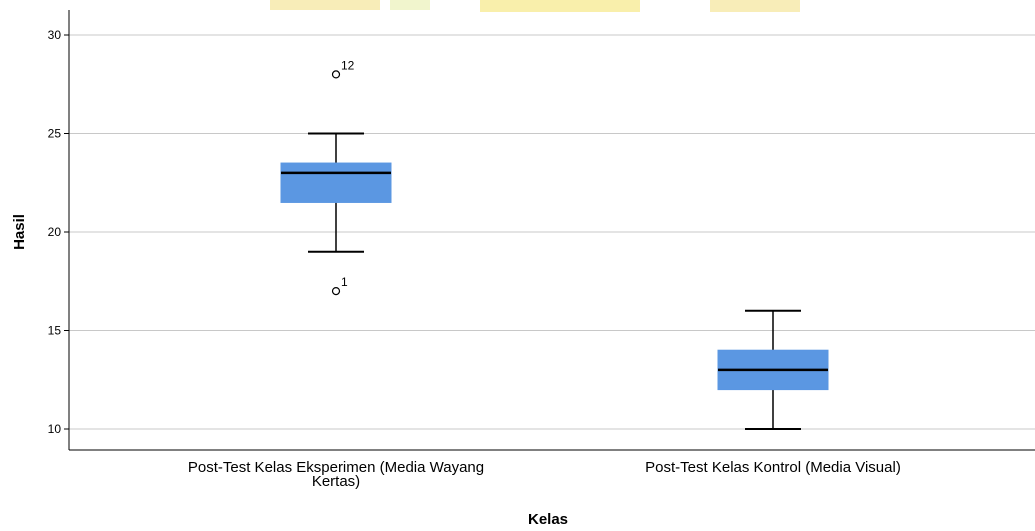 The image size is (1035, 531). I want to click on y-tick-label-15: 15, so click(55, 331).